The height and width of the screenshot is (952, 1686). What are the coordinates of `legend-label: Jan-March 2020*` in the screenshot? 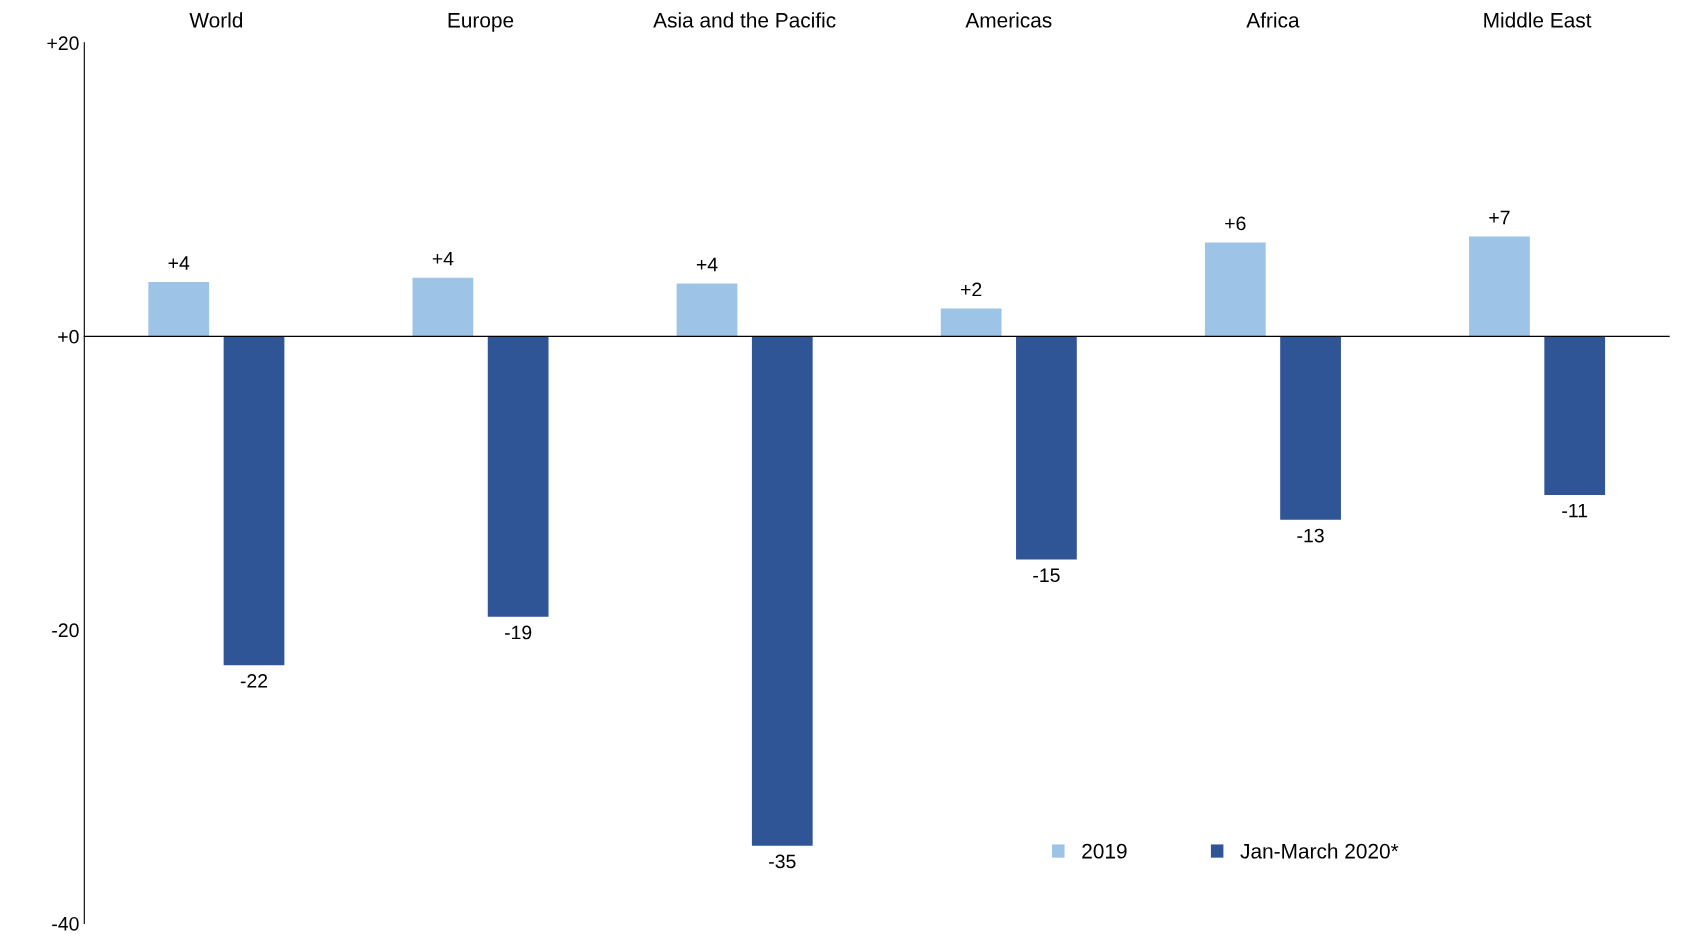 It's located at (1319, 851).